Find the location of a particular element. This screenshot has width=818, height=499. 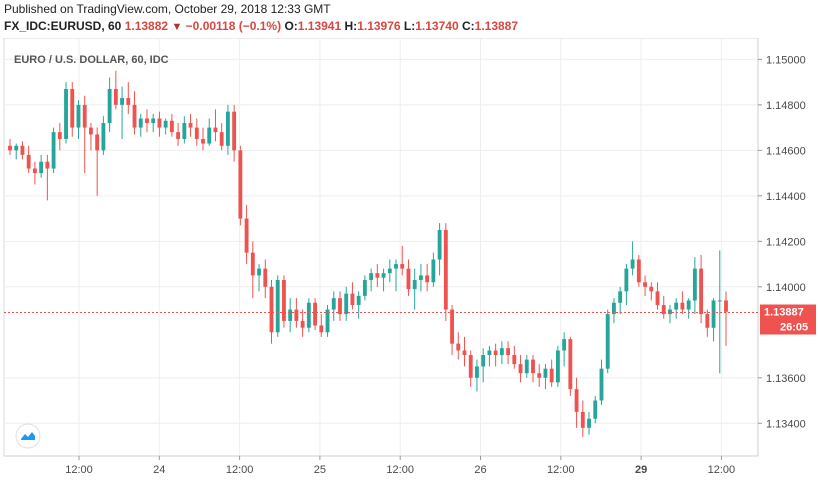

y-tick-label: 1.13400 is located at coordinates (786, 424).